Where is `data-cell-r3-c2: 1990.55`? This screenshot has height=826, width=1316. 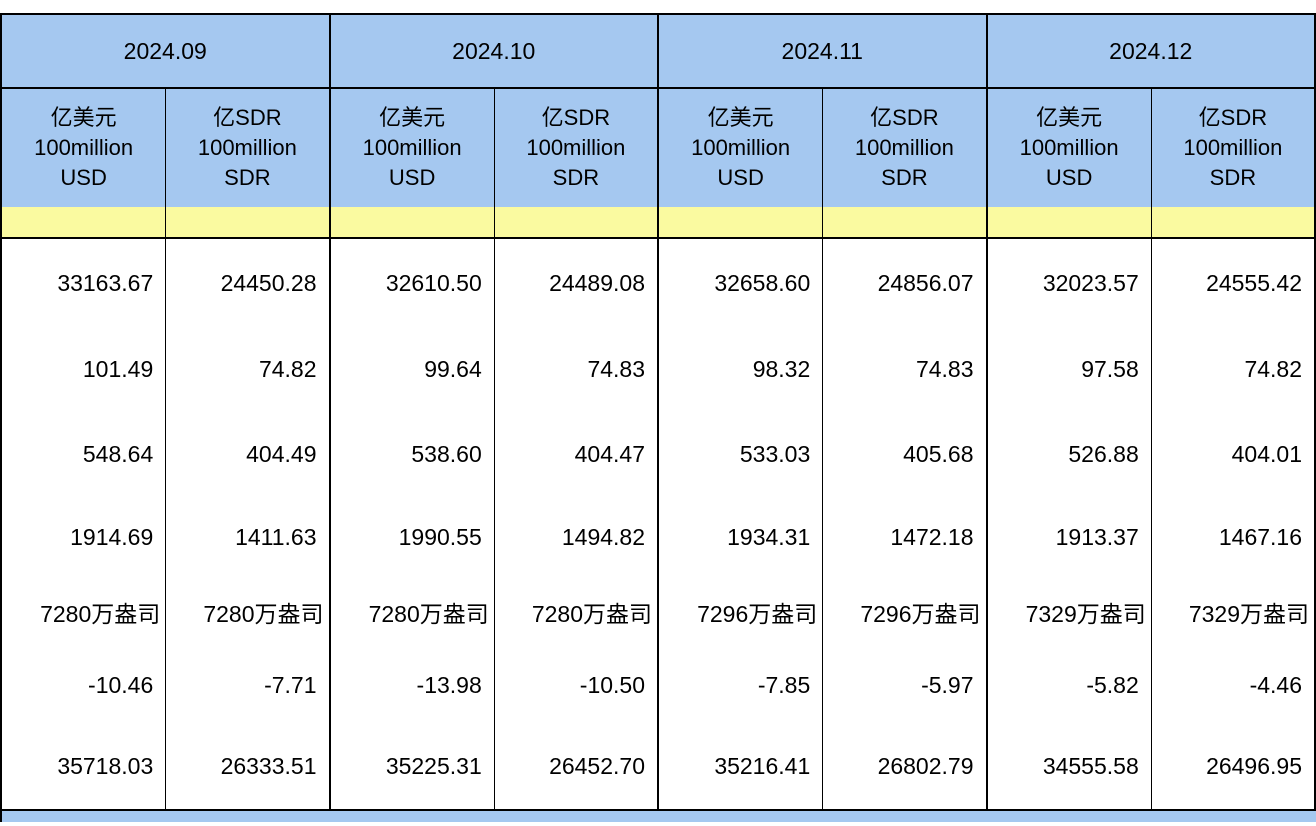
data-cell-r3-c2: 1990.55 is located at coordinates (412, 537).